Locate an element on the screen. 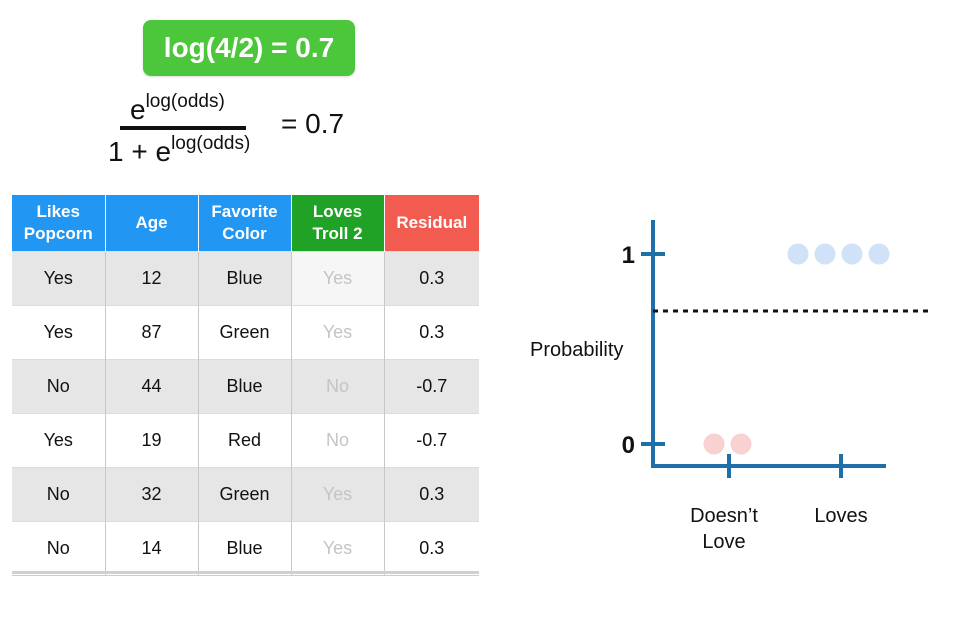 Image resolution: width=957 pixels, height=624 pixels. header-line: Residual is located at coordinates (432, 222).